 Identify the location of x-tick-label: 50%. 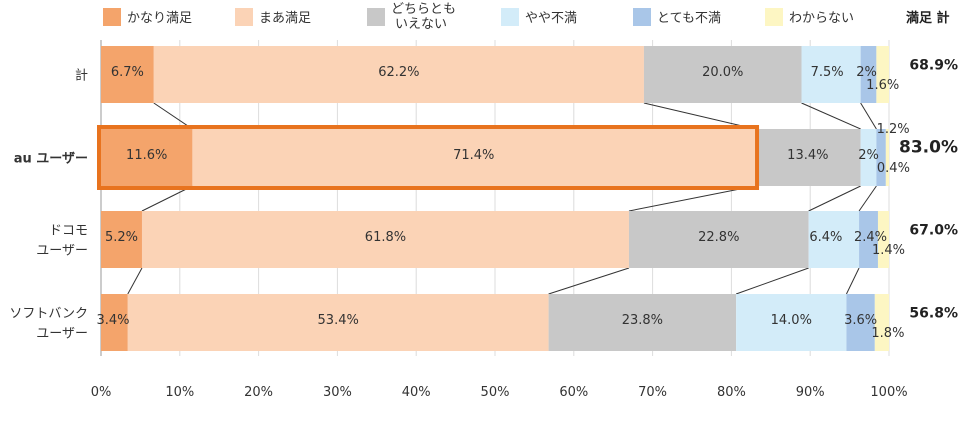
(495, 392).